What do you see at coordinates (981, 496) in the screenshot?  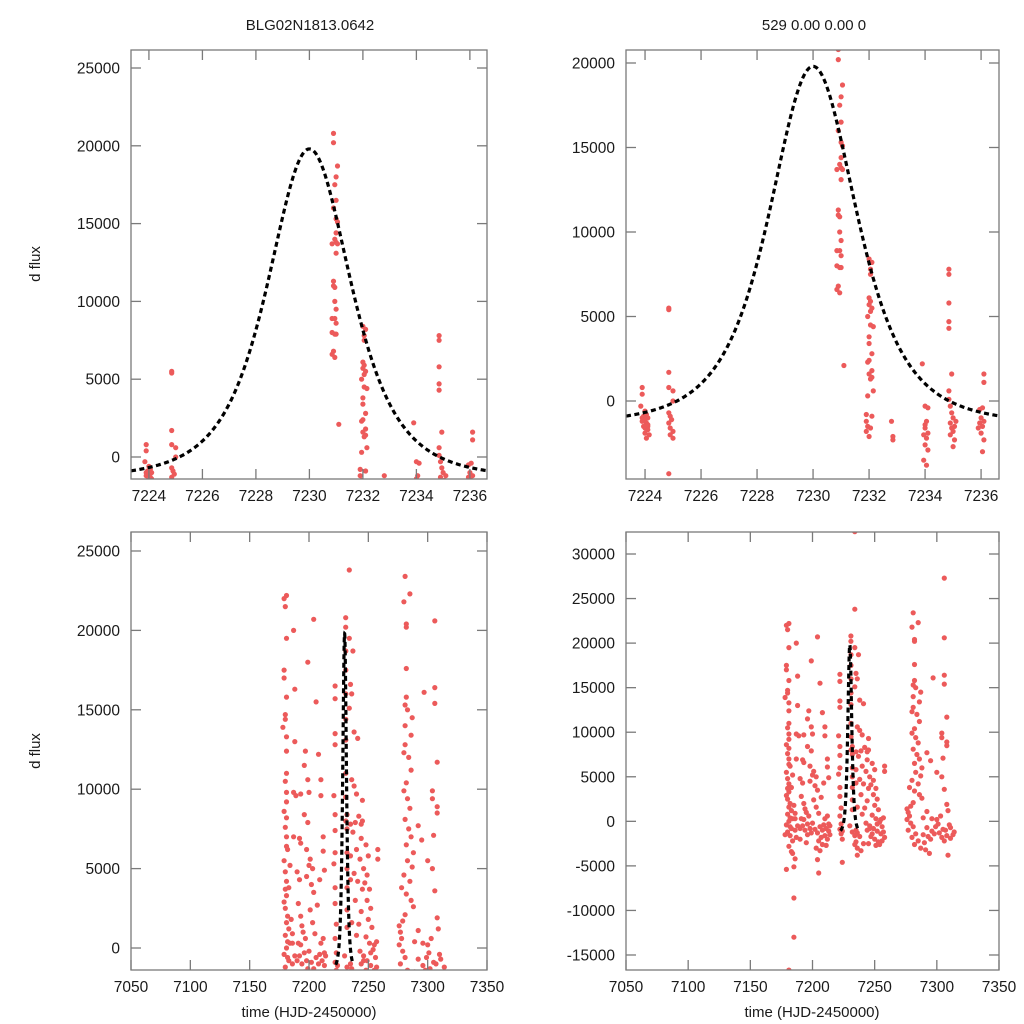 I see `x-tick-label: 7236` at bounding box center [981, 496].